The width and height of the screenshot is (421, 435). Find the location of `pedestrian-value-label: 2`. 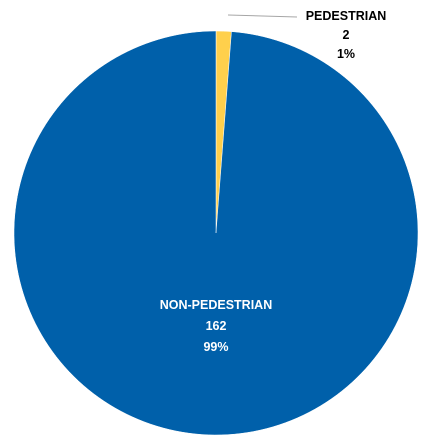

pedestrian-value-label: 2 is located at coordinates (346, 35).